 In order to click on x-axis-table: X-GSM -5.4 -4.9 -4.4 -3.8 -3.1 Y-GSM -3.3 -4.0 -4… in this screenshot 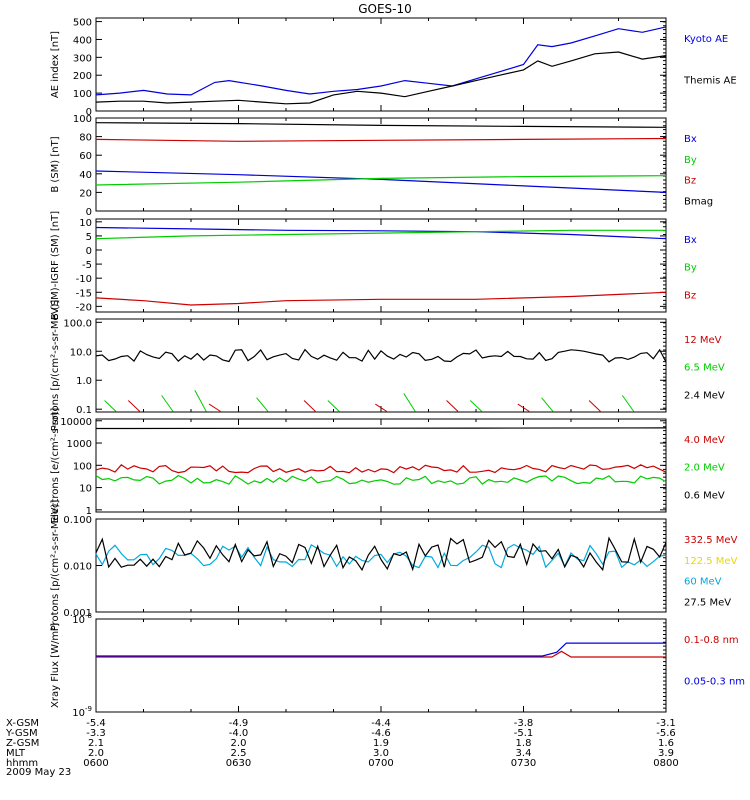, I will do `click(342, 743)`.